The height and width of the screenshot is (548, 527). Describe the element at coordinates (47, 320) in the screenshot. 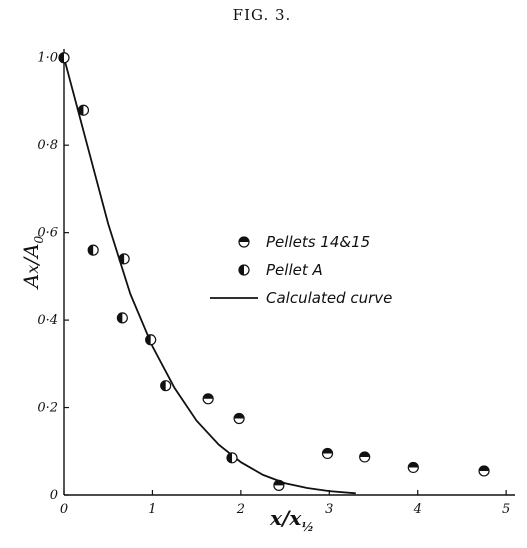

I see `y-tick-label: 0·4` at that location.